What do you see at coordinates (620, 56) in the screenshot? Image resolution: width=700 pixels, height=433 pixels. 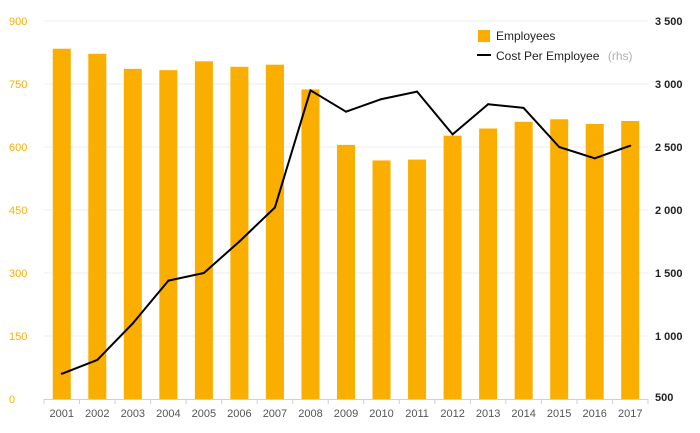 I see `legend-label-rhs: (rhs)` at bounding box center [620, 56].